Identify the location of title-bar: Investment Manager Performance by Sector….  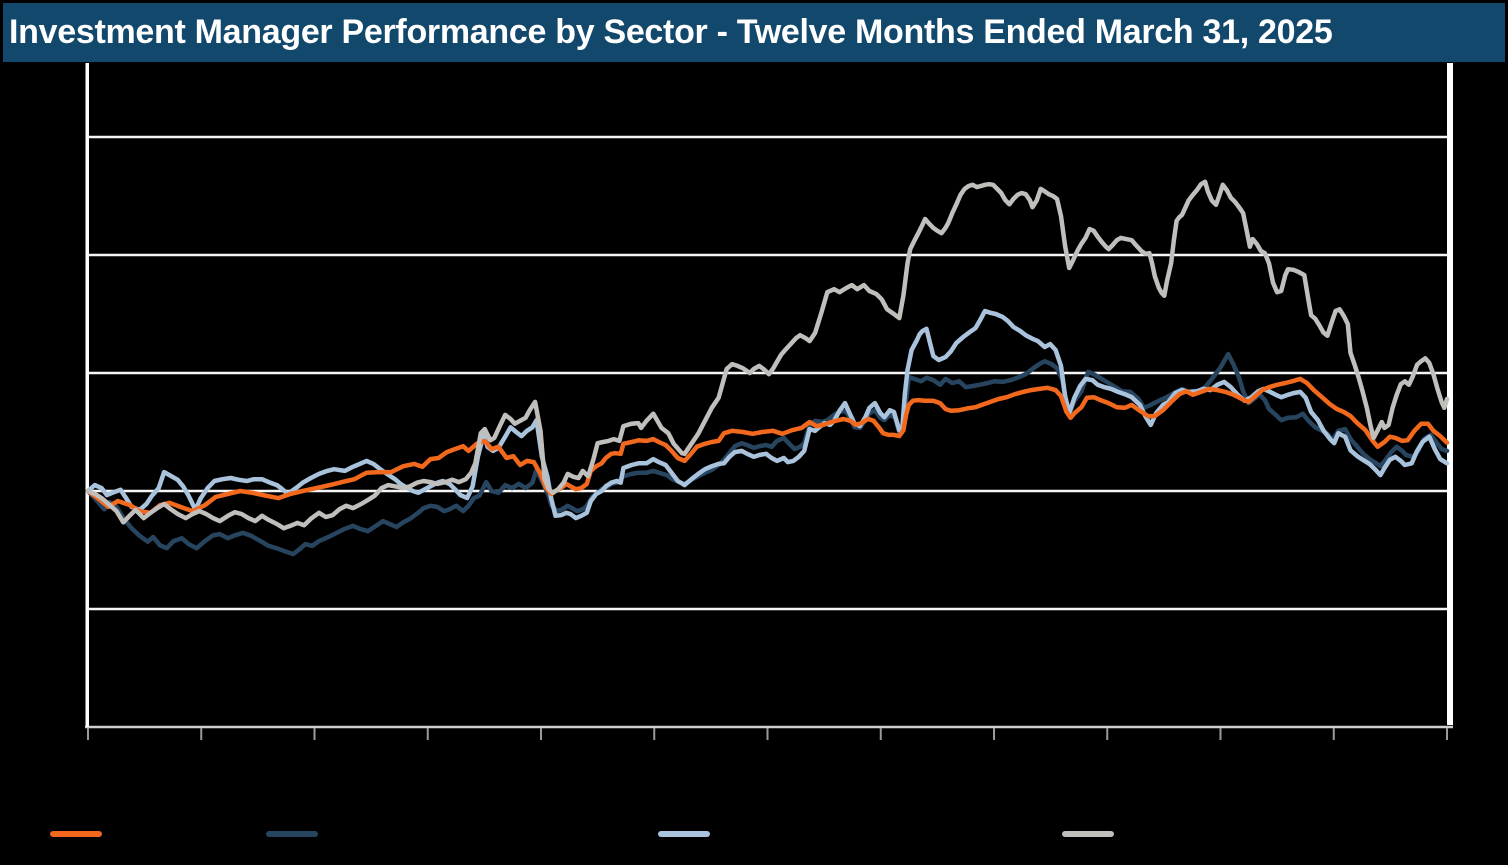
(754, 32).